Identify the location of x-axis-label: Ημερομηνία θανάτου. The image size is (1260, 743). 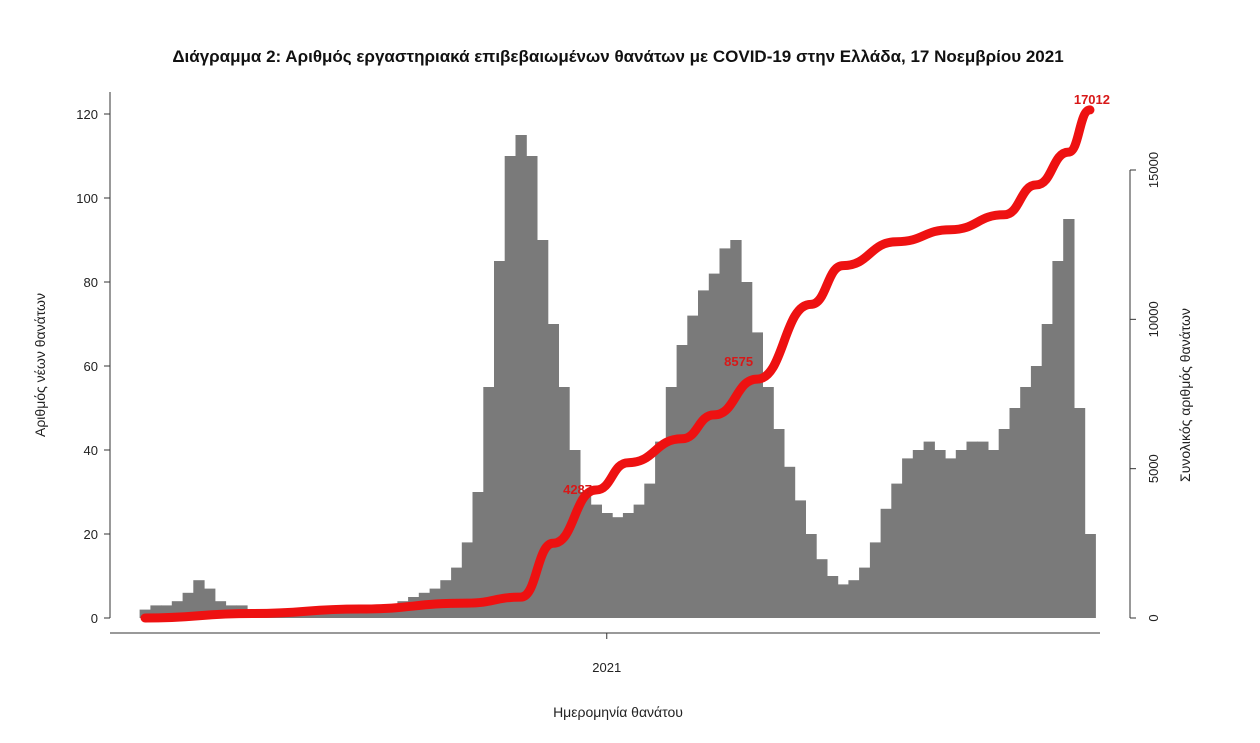
(618, 712).